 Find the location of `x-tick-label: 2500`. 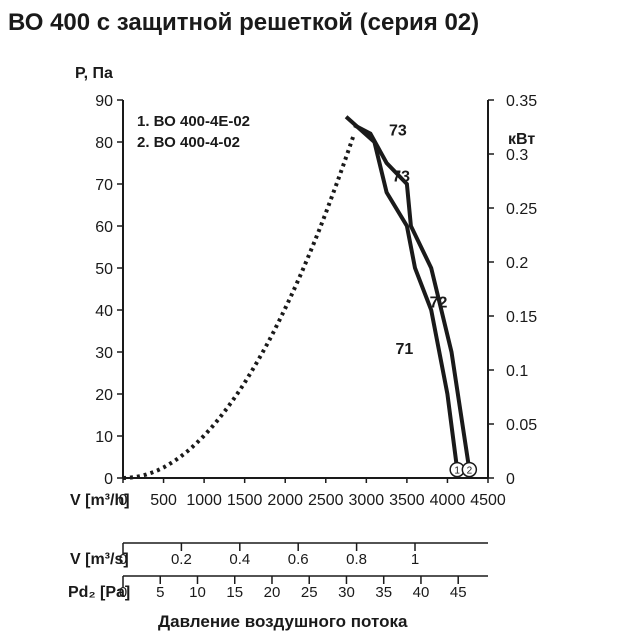

x-tick-label: 2500 is located at coordinates (326, 500).